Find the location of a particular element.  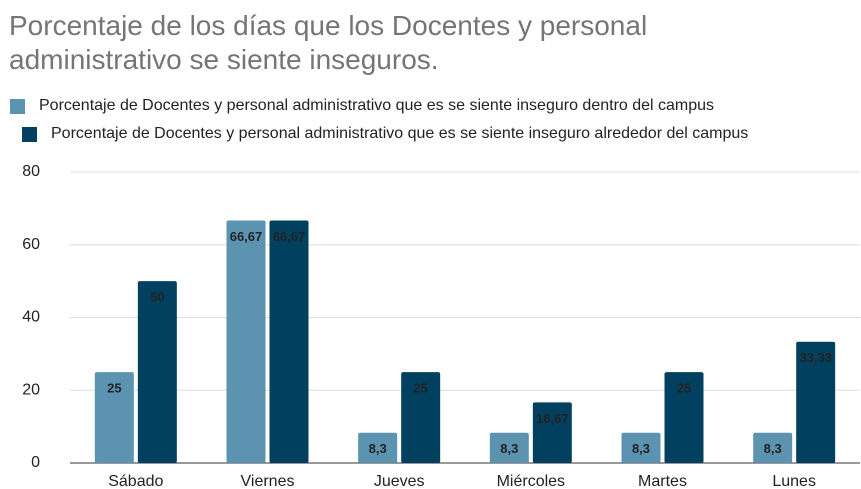

y-tick-label: 20 is located at coordinates (31, 389).